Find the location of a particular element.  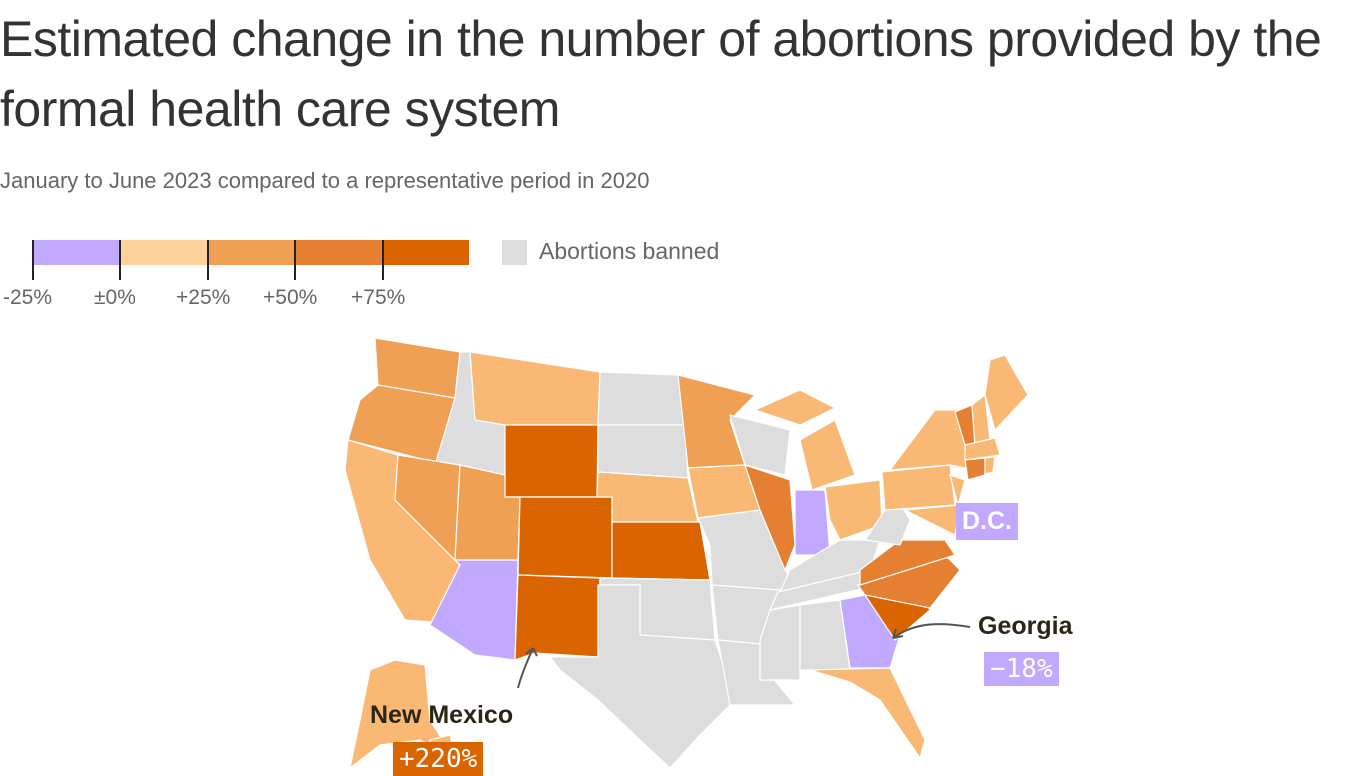

state-md is located at coordinates (931, 520).